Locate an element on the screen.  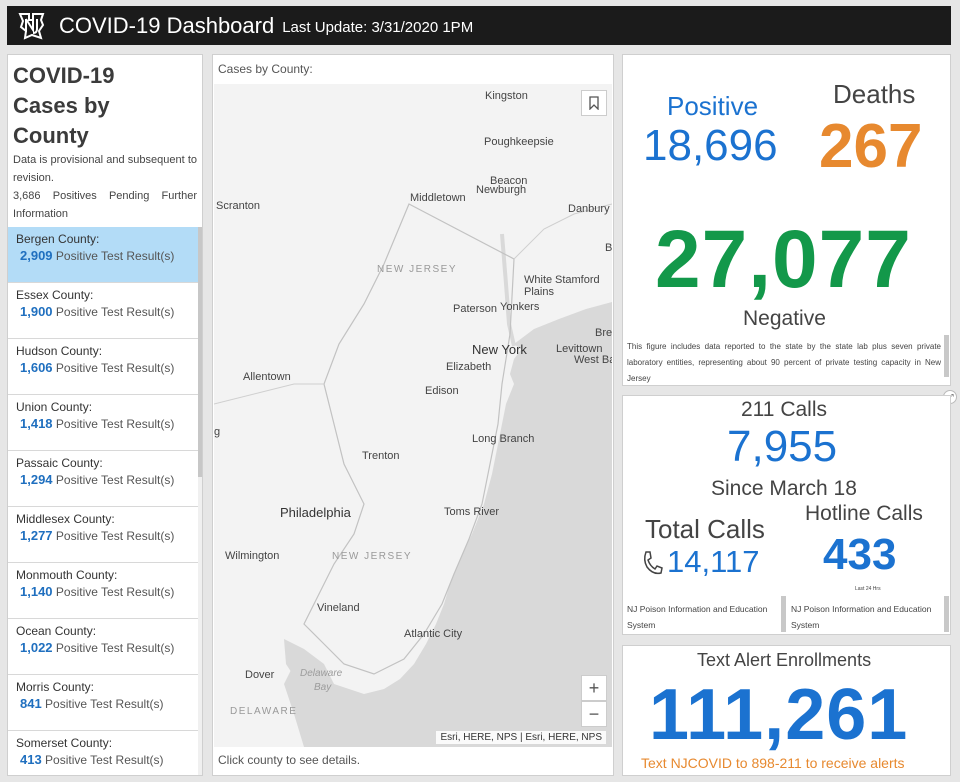
map-title: Cases by County: is located at coordinates (265, 69).